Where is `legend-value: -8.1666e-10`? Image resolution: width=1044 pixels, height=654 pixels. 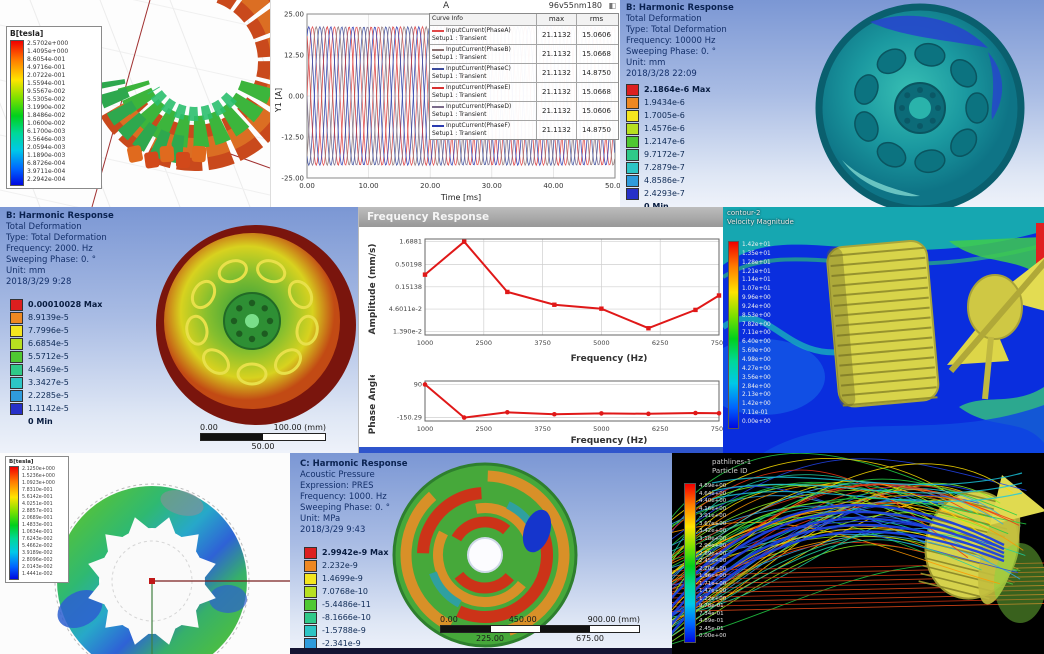 legend-value: -8.1666e-10 is located at coordinates (346, 617).